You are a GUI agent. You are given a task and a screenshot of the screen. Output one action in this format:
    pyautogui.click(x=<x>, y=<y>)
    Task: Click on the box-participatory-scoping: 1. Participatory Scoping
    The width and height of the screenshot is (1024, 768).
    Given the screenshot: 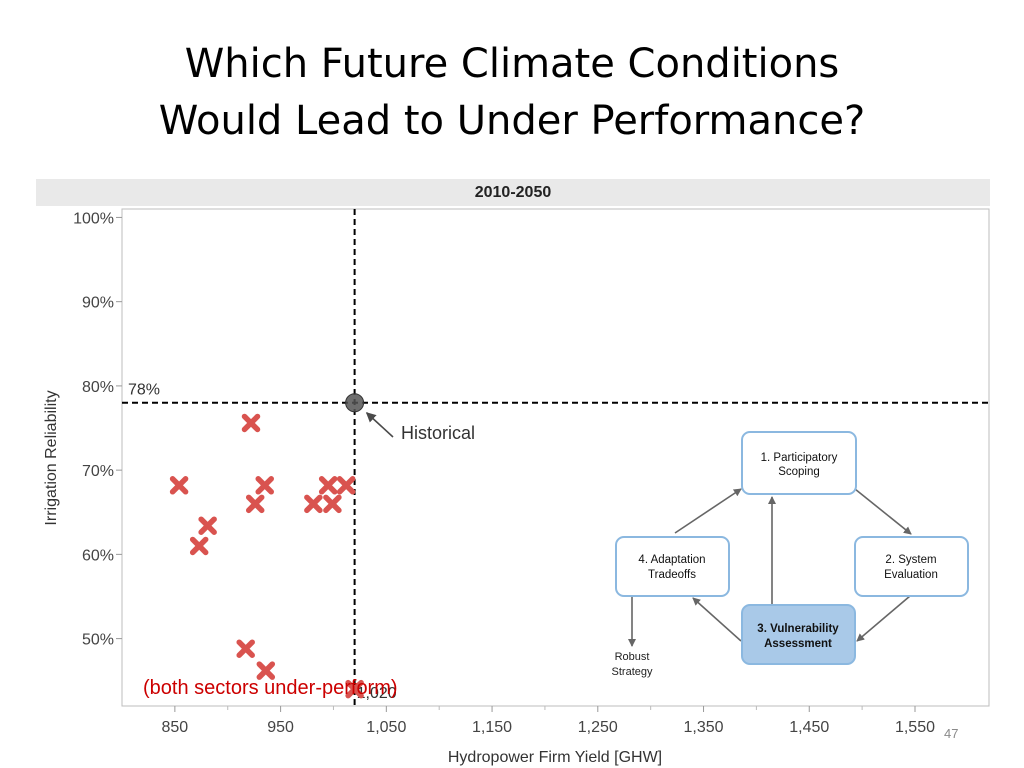 What is the action you would take?
    pyautogui.click(x=799, y=463)
    